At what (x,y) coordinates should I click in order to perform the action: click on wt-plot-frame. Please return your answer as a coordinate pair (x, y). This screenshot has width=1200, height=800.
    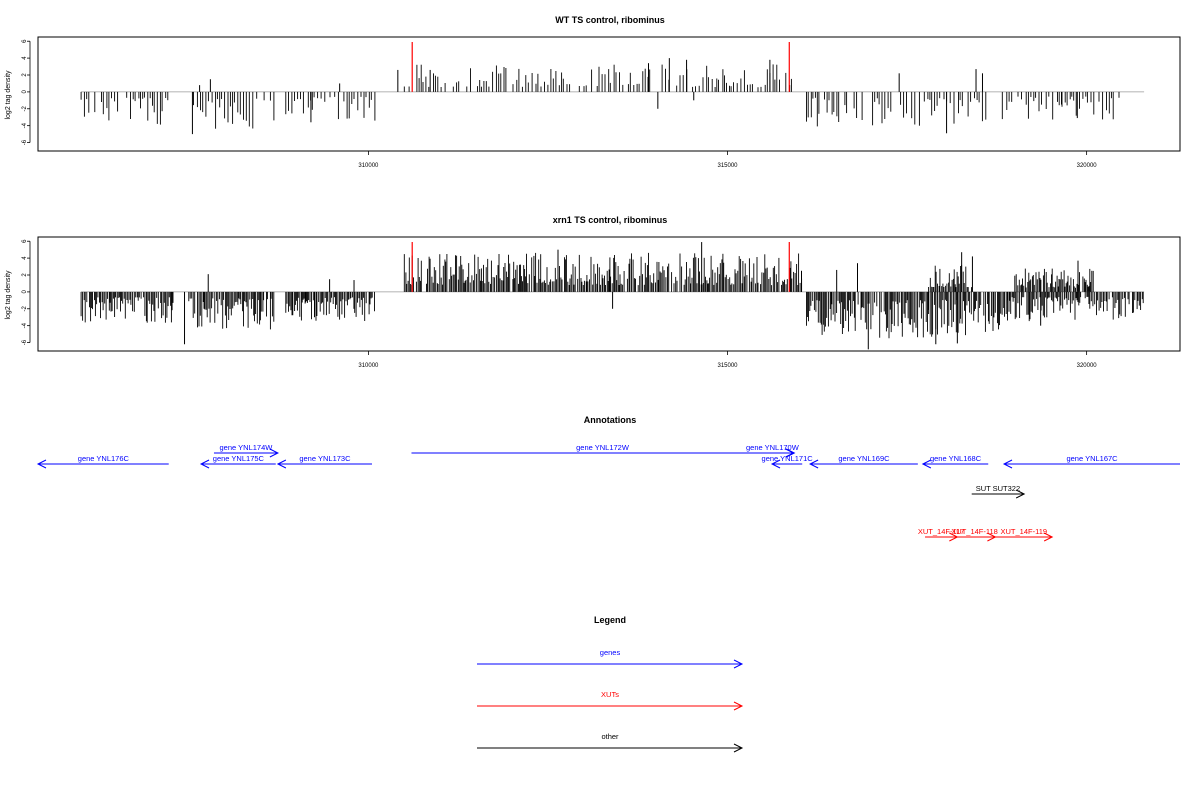
    Looking at the image, I should click on (609, 94).